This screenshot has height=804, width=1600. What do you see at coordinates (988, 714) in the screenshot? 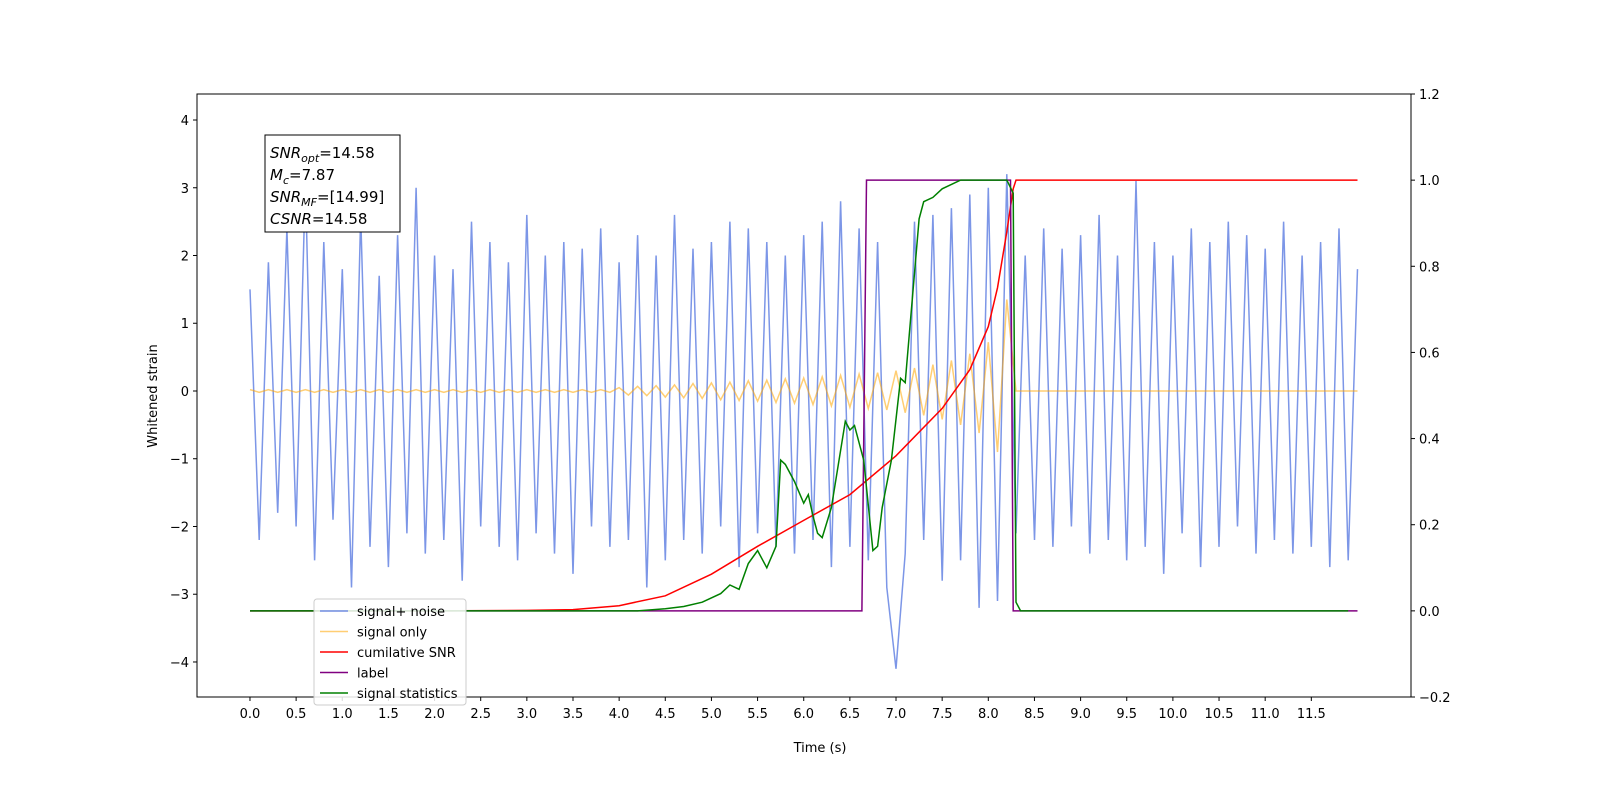
I see `x-tick-label: 8.0` at bounding box center [988, 714].